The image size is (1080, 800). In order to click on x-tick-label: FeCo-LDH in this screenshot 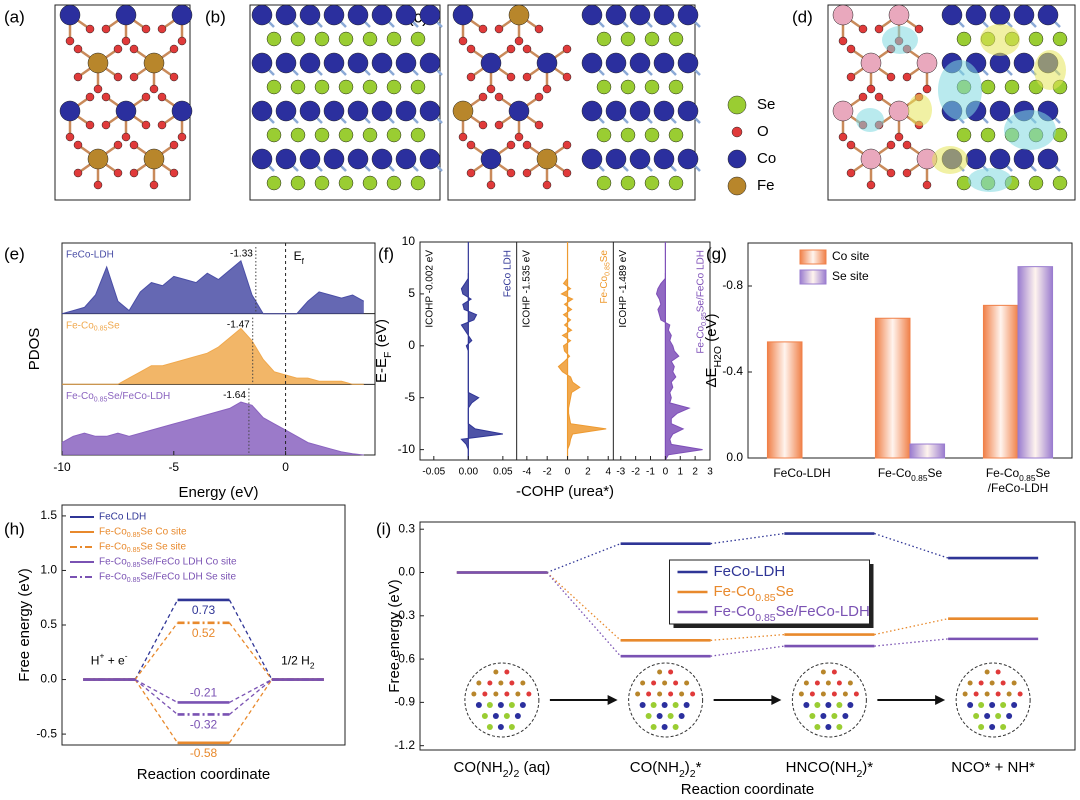, I will do `click(801, 473)`.